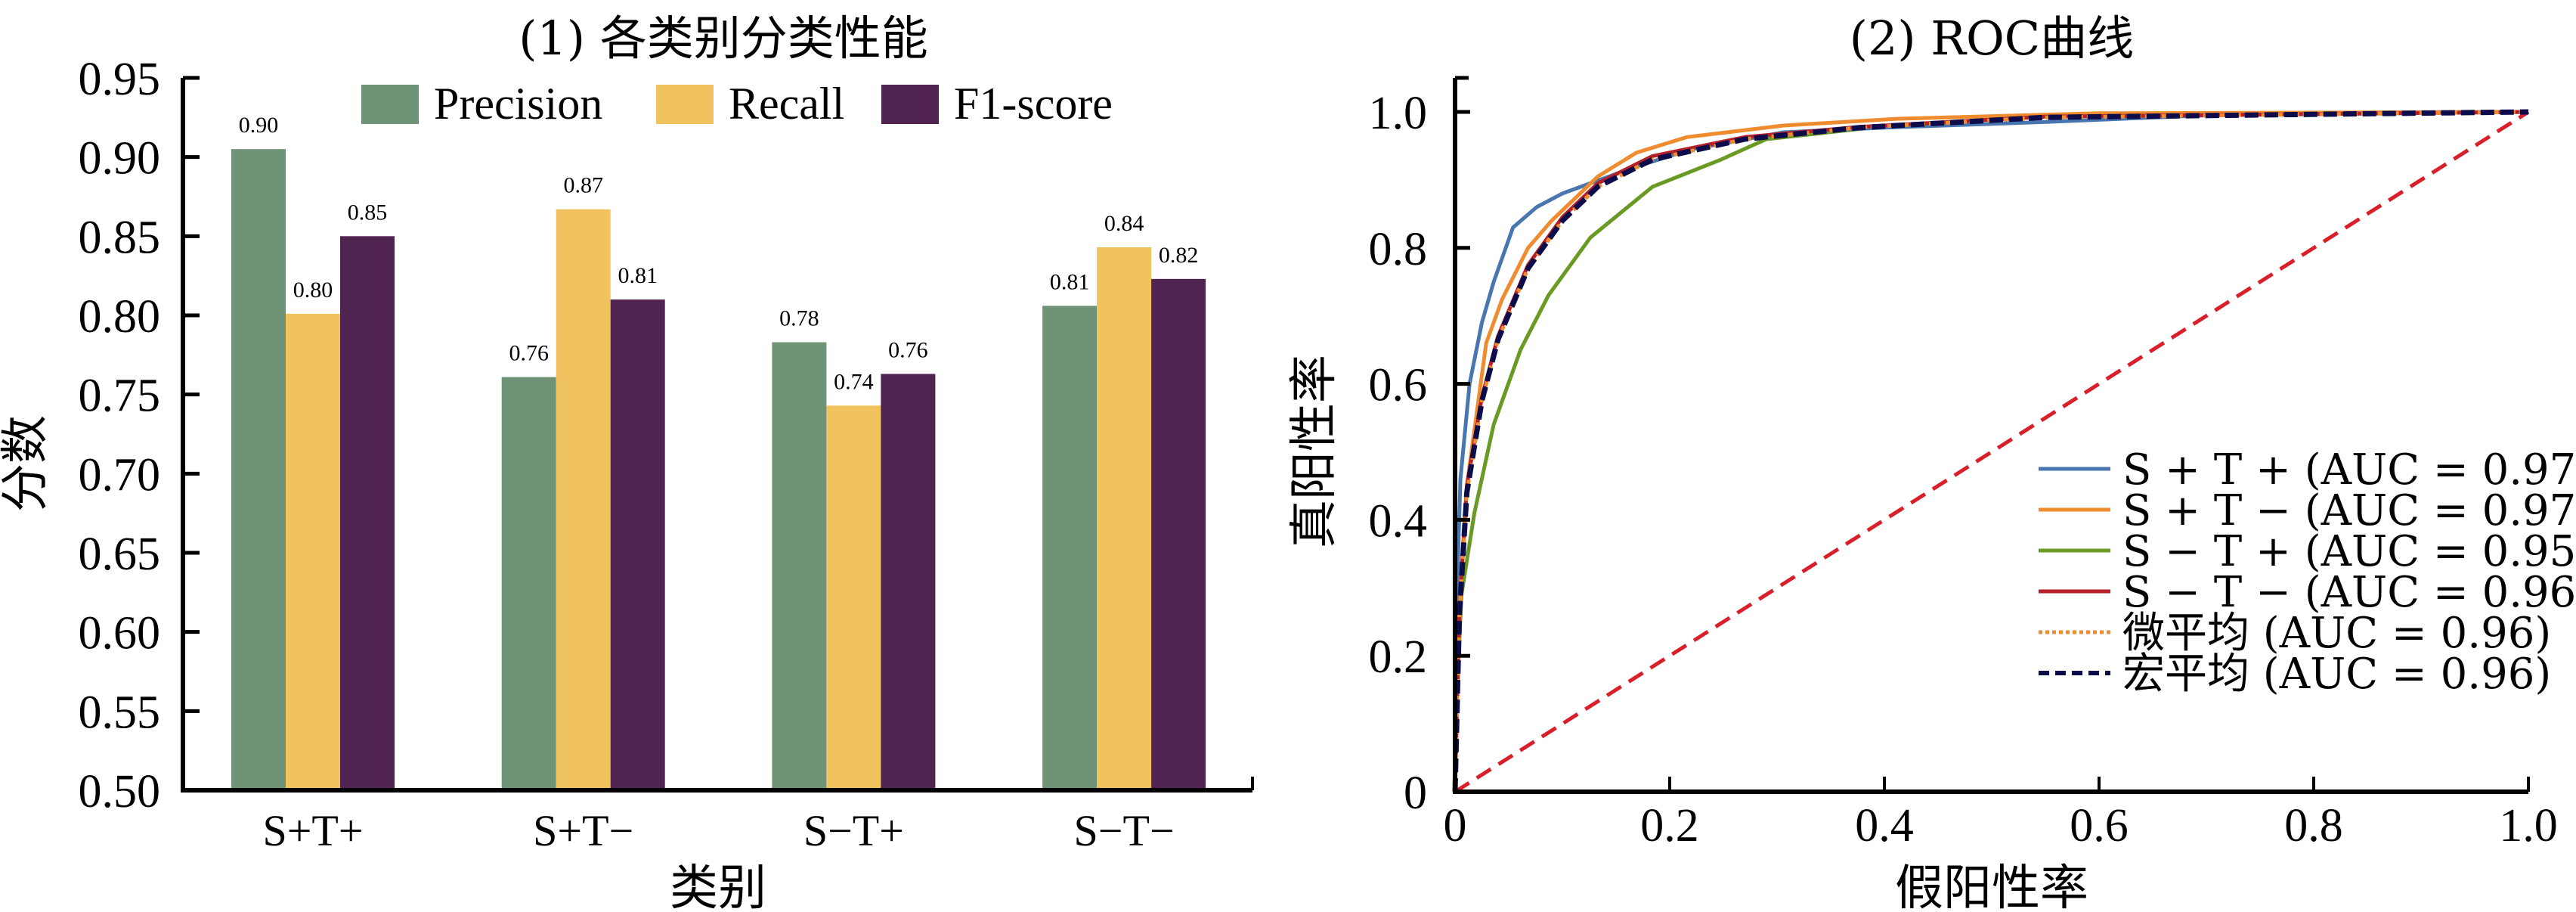  What do you see at coordinates (1669, 826) in the screenshot?
I see `roc-x-tick-label: 0.2` at bounding box center [1669, 826].